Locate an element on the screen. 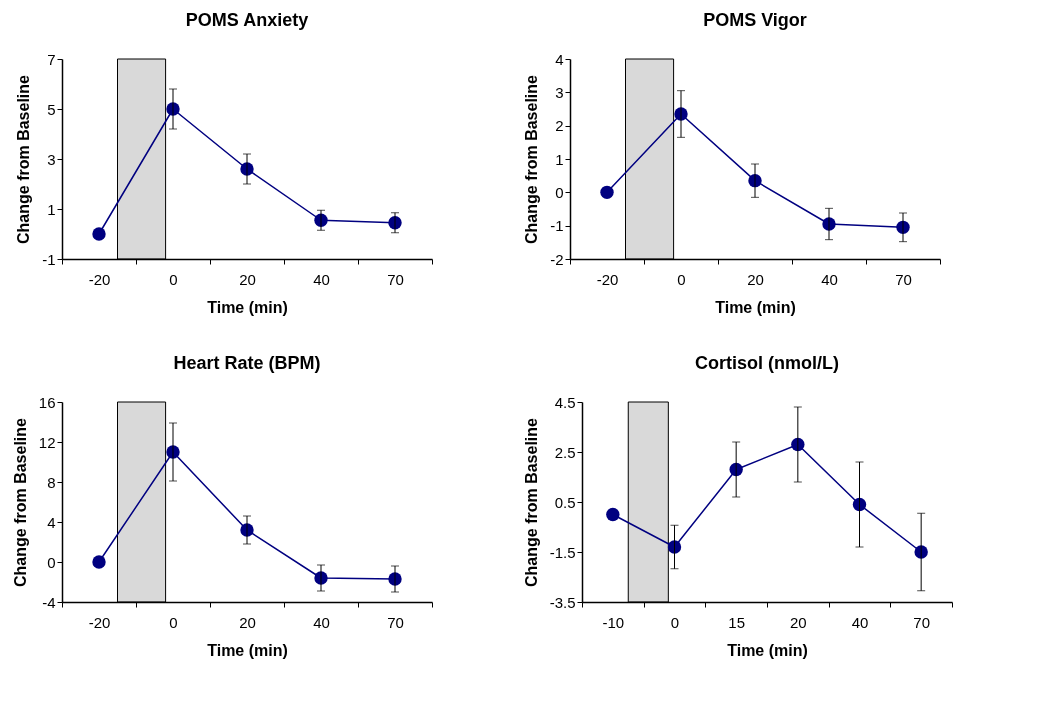 The width and height of the screenshot is (1059, 718). y-tick-label: 0.5 is located at coordinates (565, 502).